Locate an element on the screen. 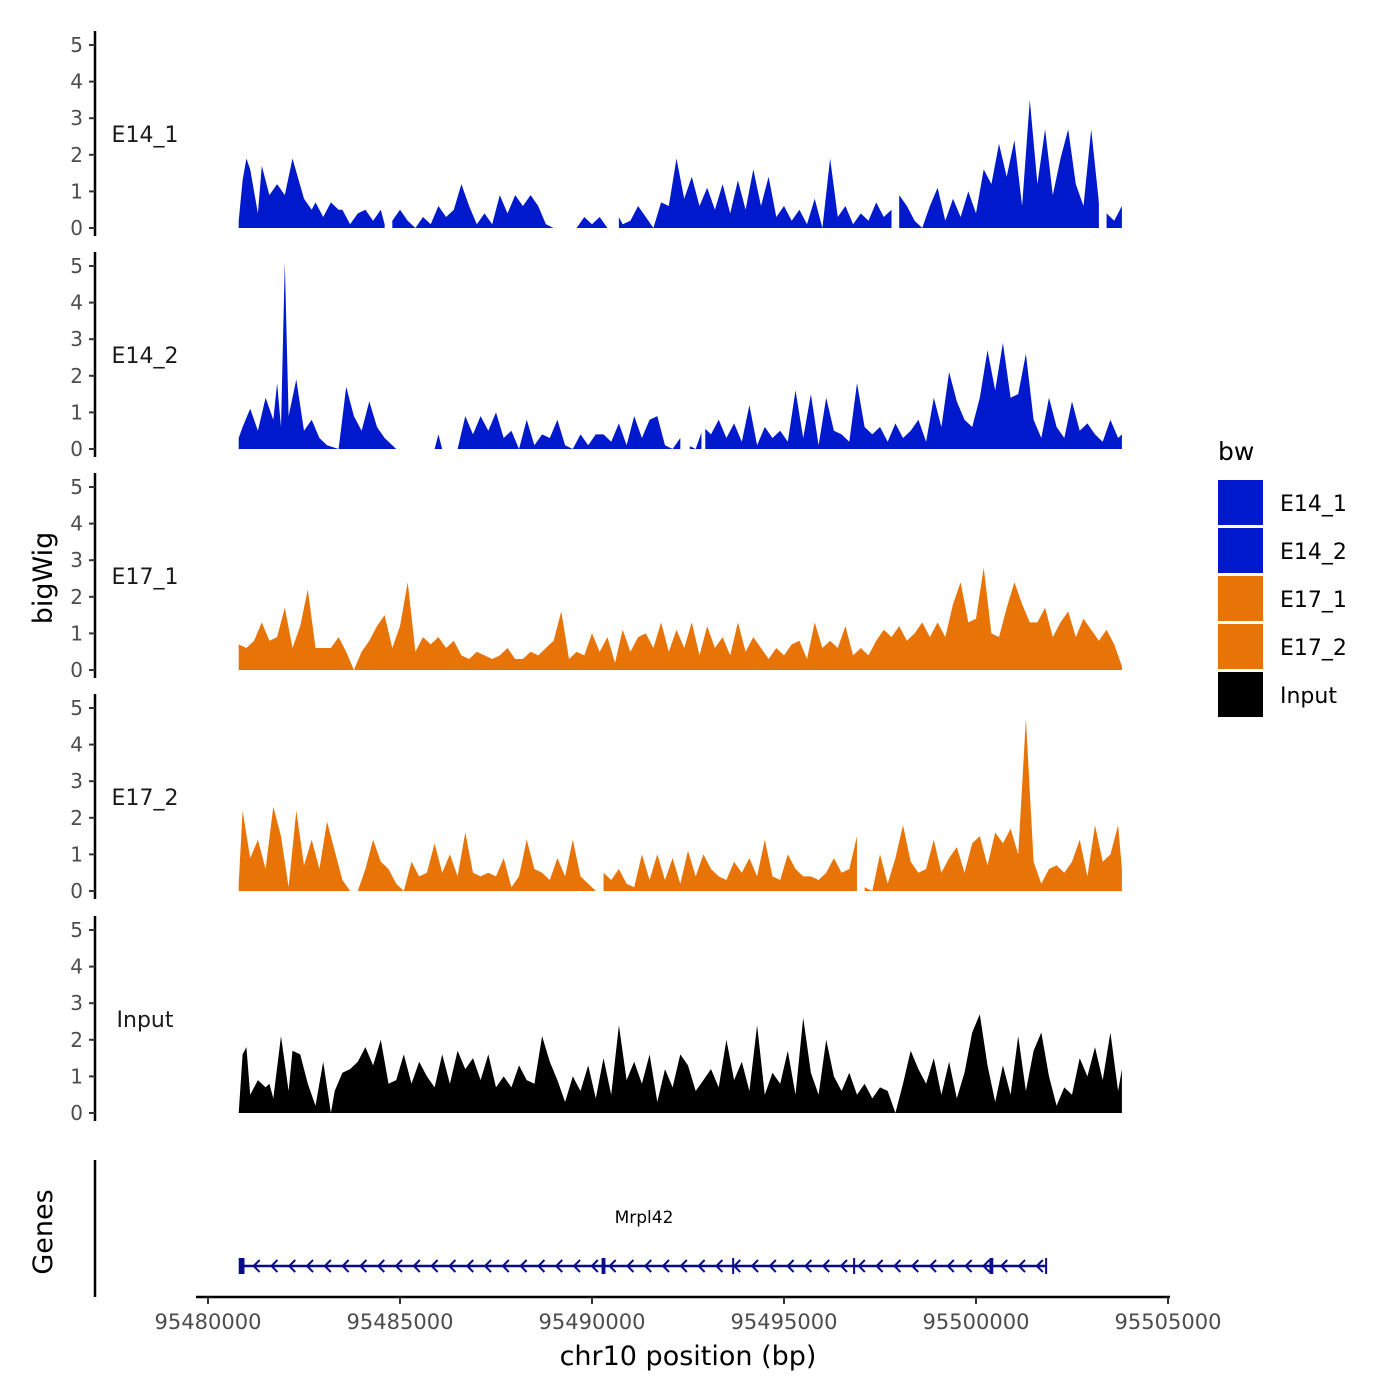 The image size is (1400, 1400). track-E17_1: 0 1 2 3 4 5 E17_1 is located at coordinates (596, 577).